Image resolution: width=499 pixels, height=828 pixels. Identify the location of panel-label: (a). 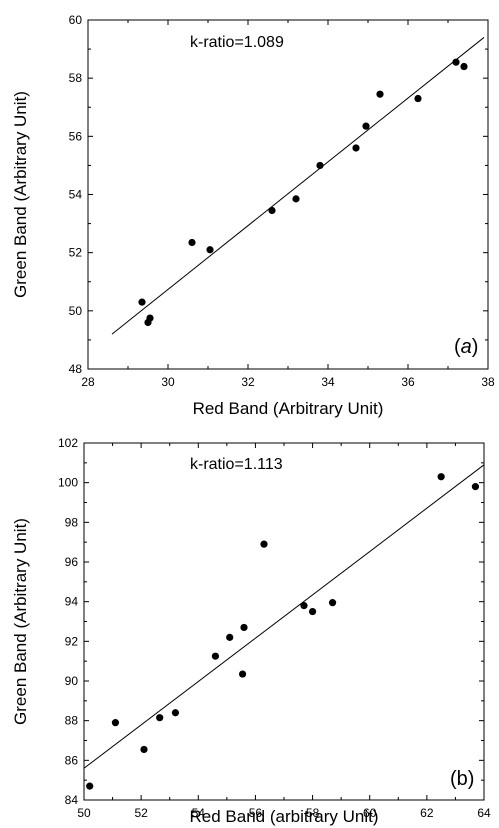
(466, 347).